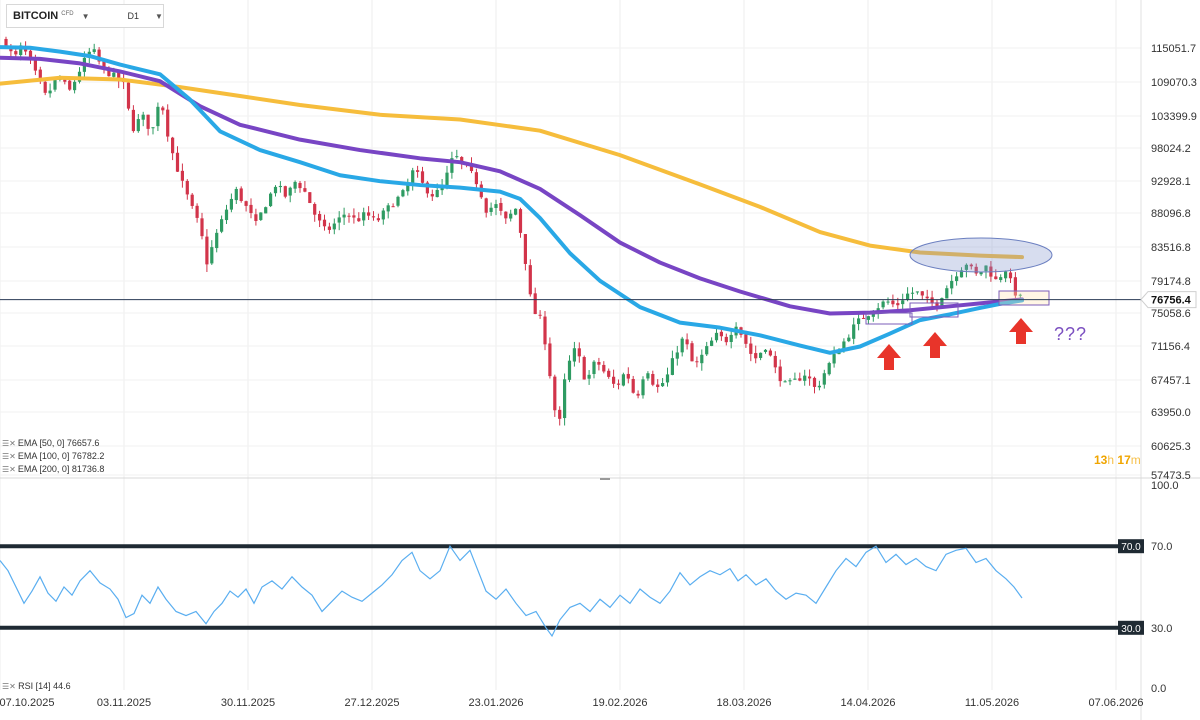 This screenshot has height=720, width=1200. I want to click on rsi-line, so click(511, 591).